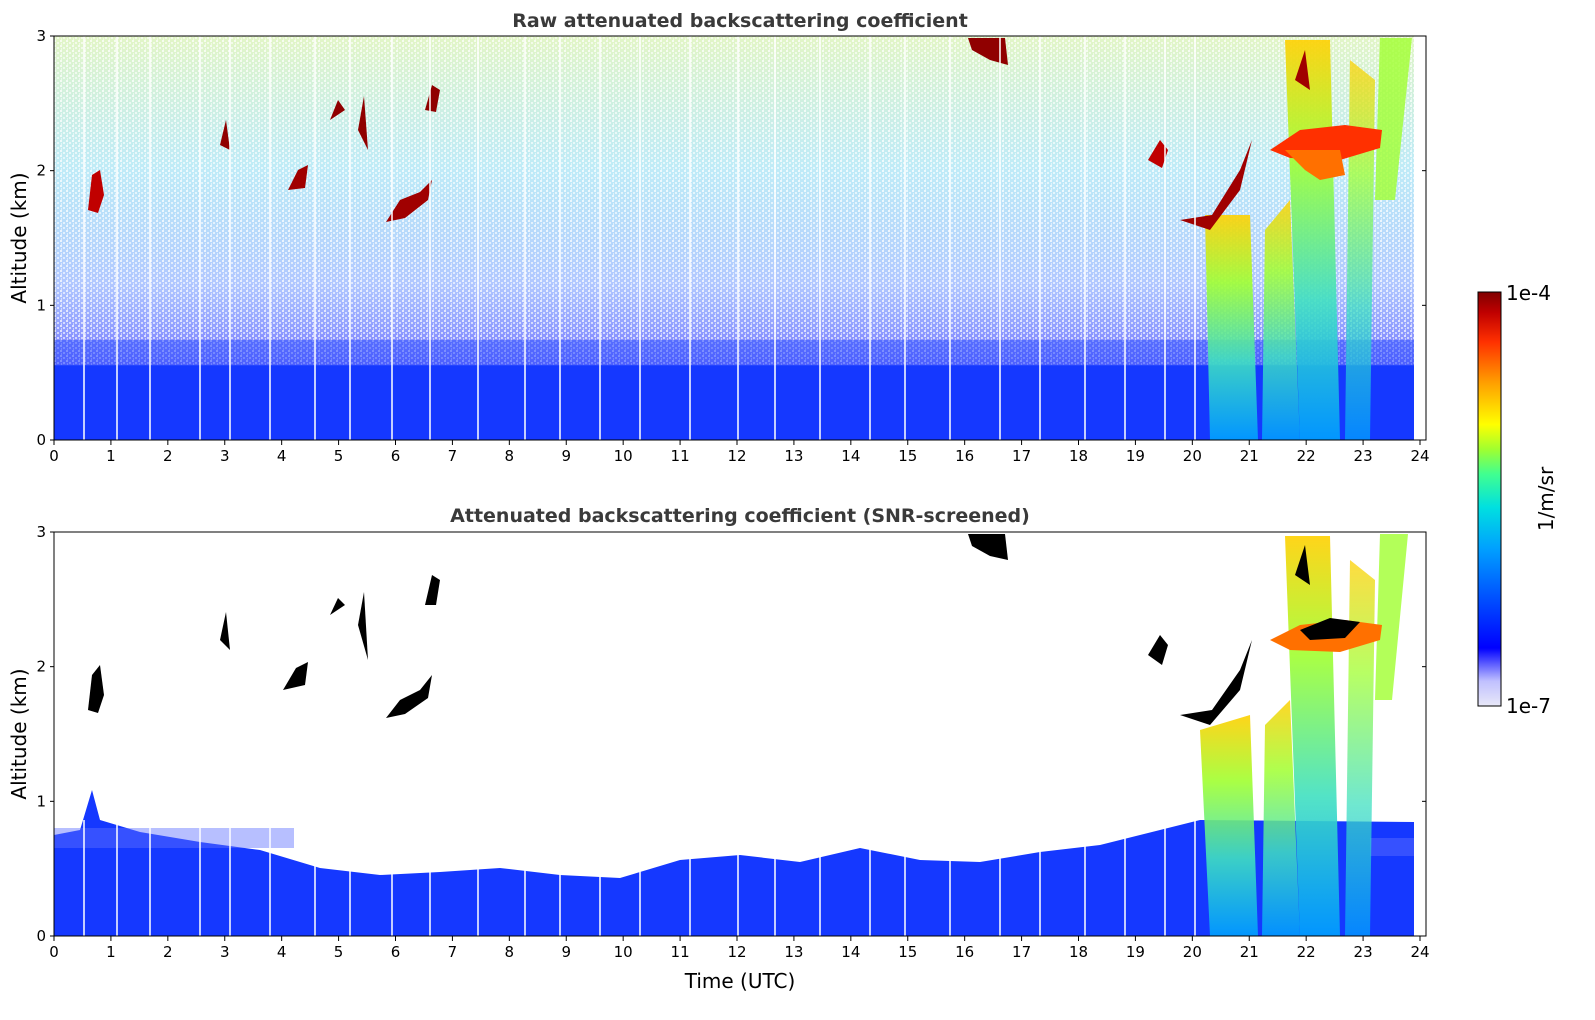 The image size is (1595, 1020). Describe the element at coordinates (1517, 499) in the screenshot. I see `colorbar: 1e-4 1e-7 1/m/sr` at that location.